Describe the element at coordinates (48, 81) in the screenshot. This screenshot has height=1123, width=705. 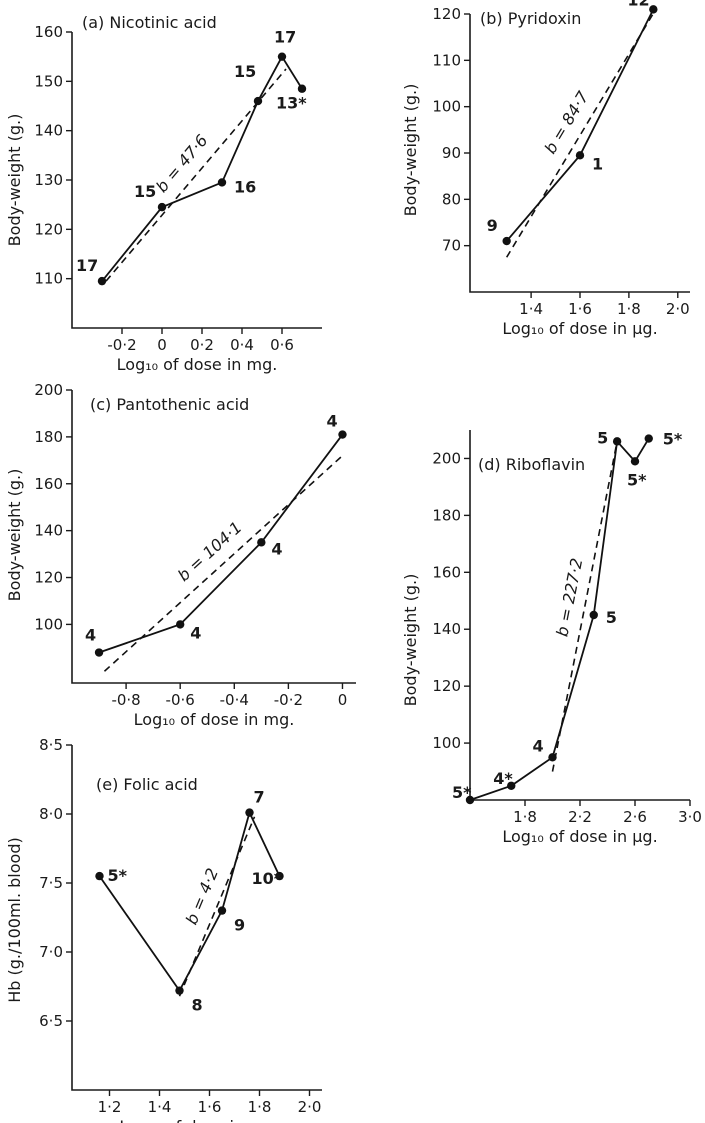
I see `y-tick-label: 150` at that location.